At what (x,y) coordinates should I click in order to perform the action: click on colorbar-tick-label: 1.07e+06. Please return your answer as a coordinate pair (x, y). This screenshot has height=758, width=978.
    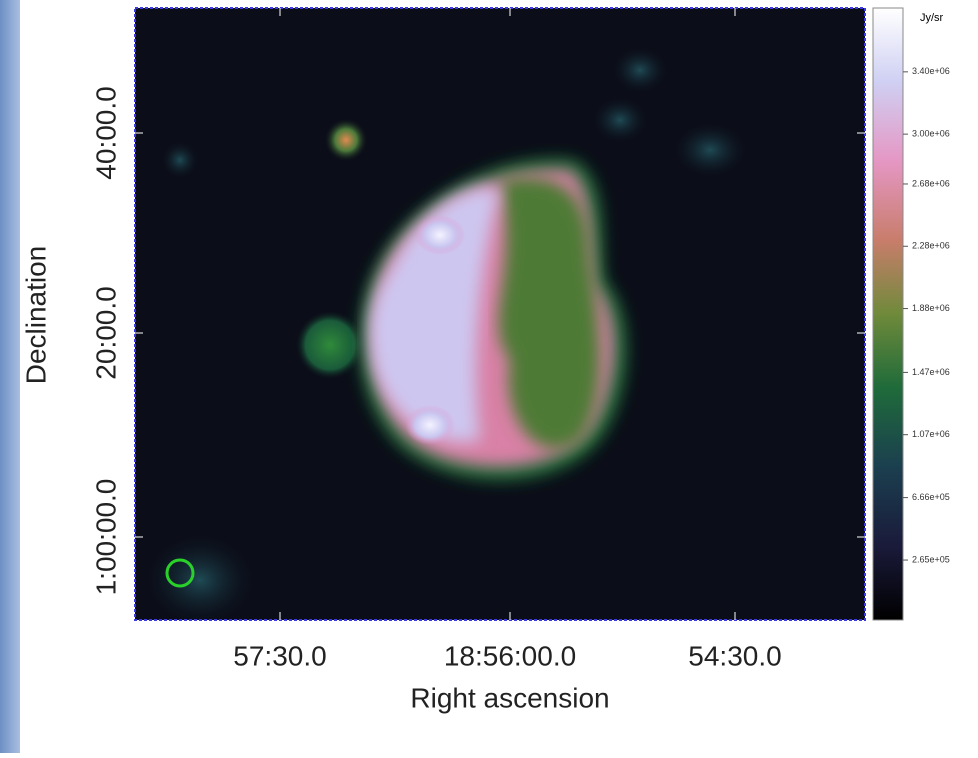
    Looking at the image, I should click on (931, 434).